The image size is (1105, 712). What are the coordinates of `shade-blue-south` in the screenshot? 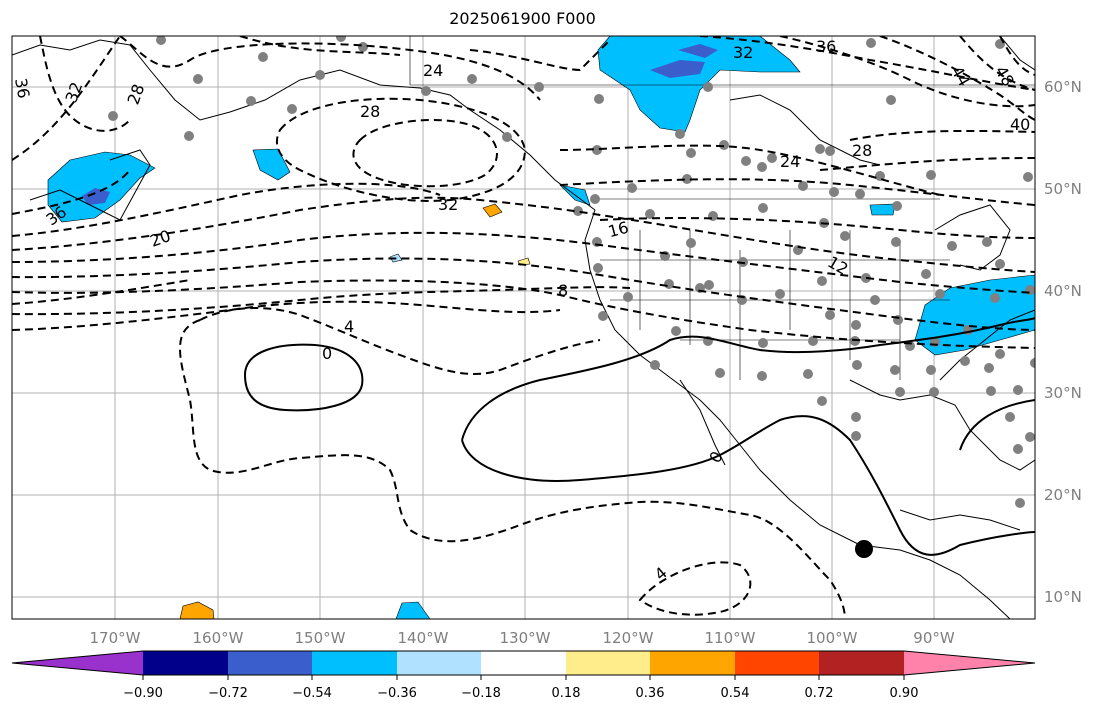 It's located at (413, 610).